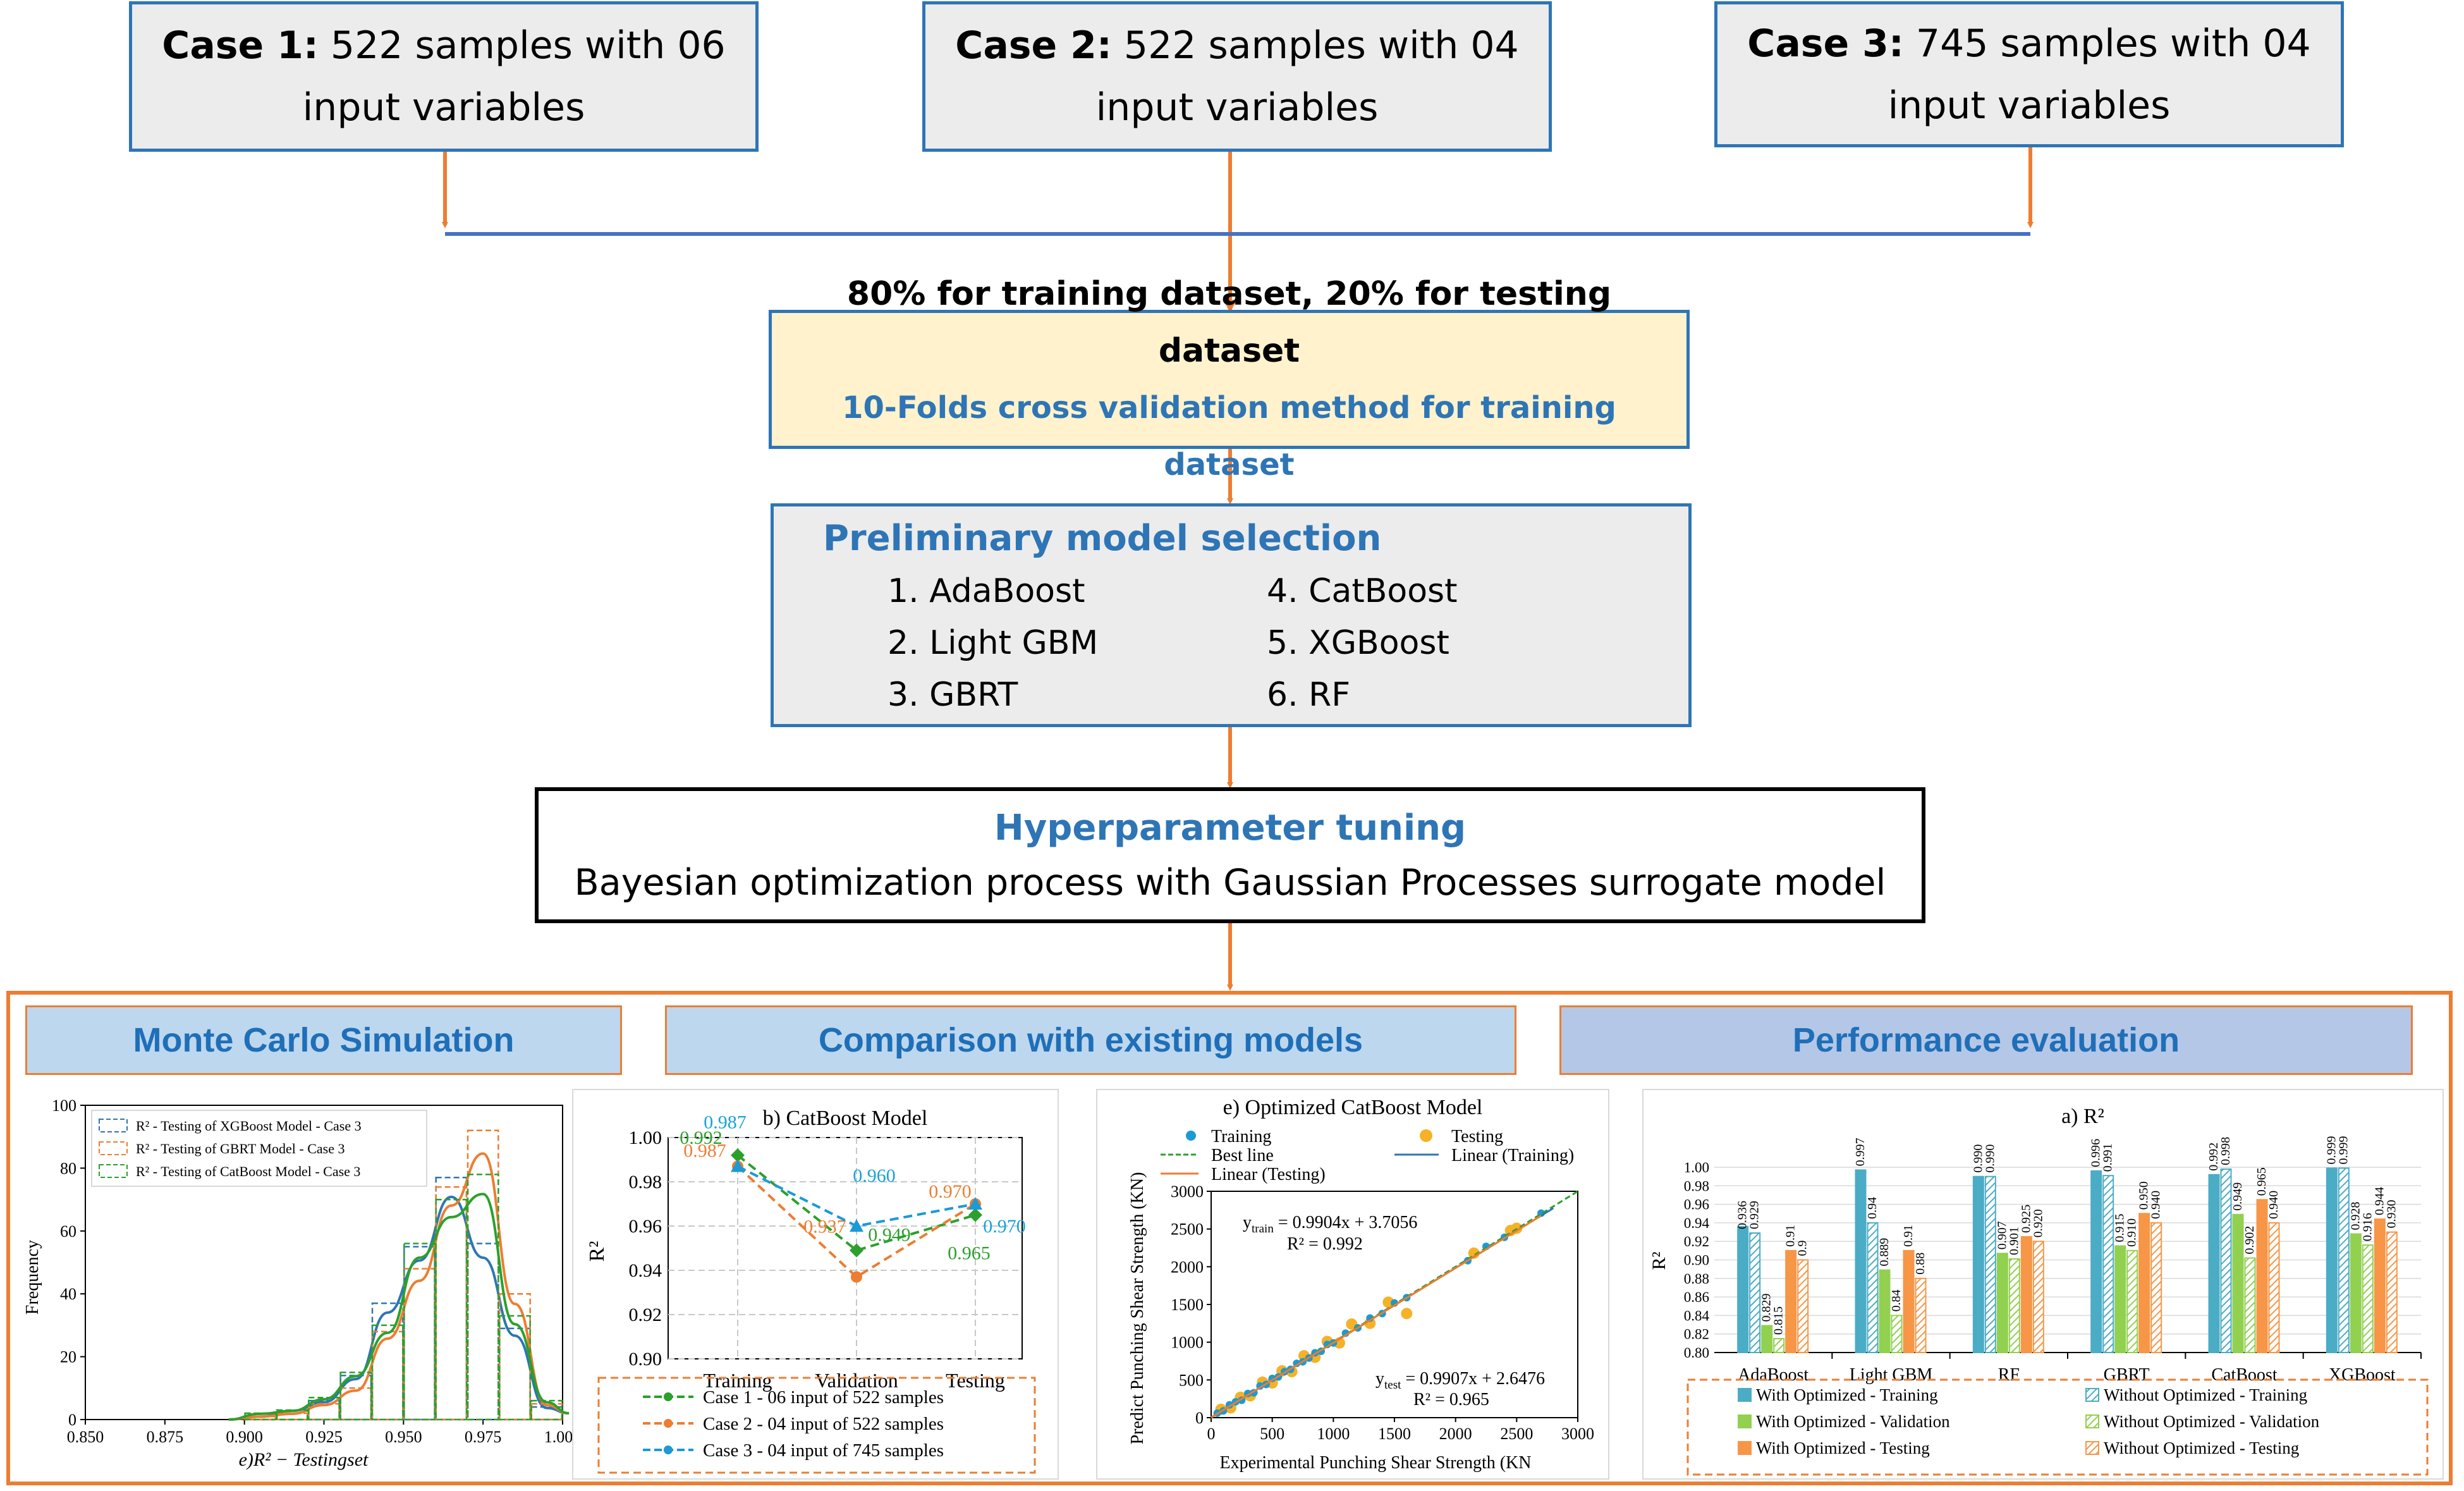 The height and width of the screenshot is (1491, 2464). What do you see at coordinates (1451, 1399) in the screenshot?
I see `scatter-test-r2: R² = 0.965` at bounding box center [1451, 1399].